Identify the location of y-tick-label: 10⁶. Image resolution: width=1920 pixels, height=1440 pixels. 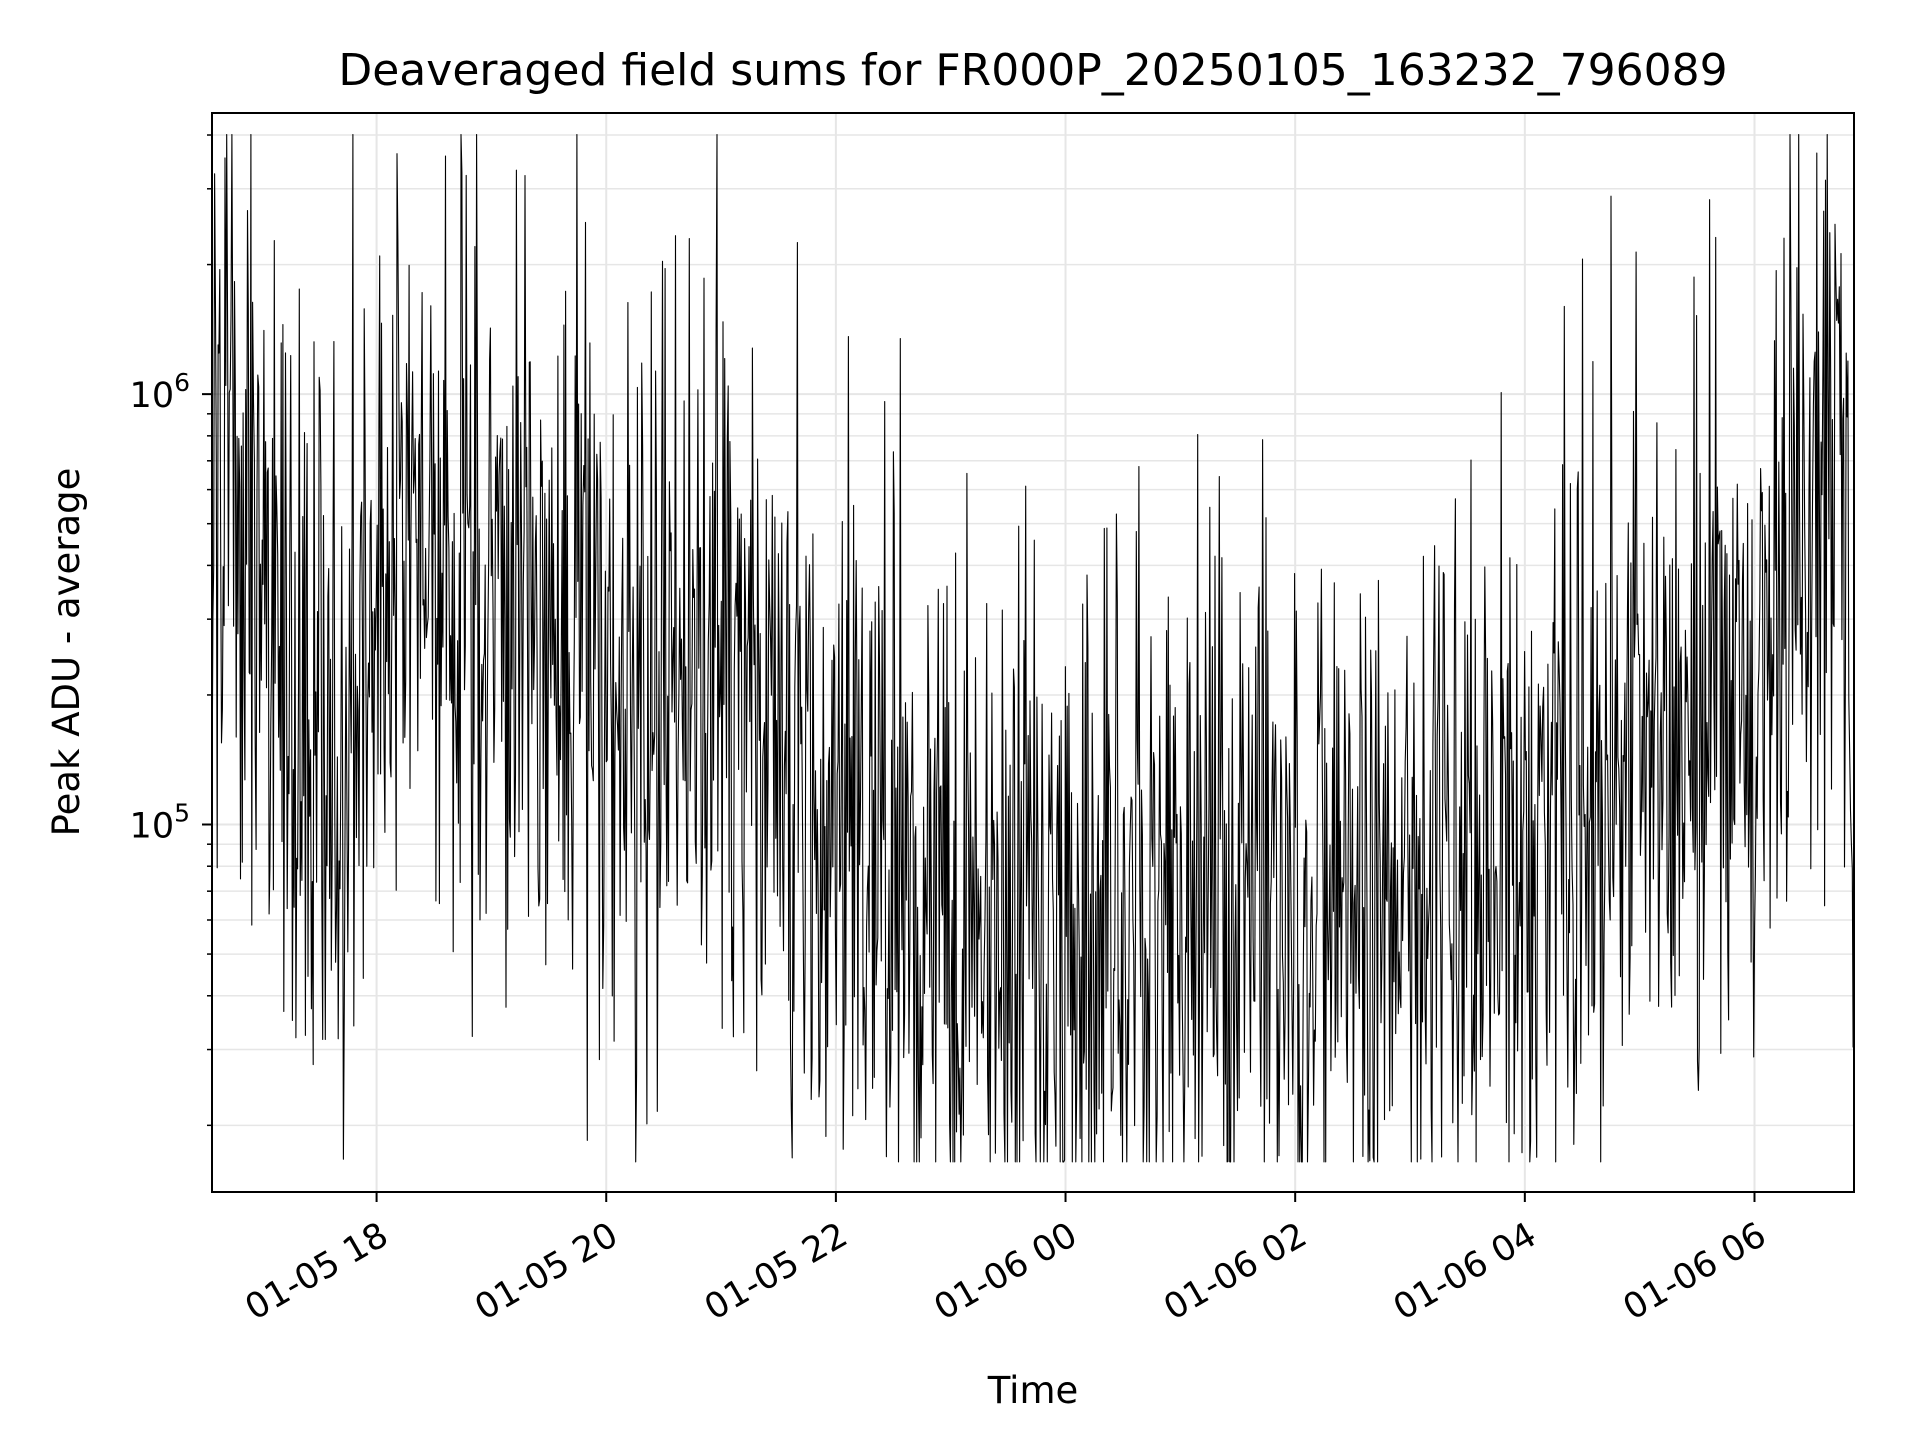
(160, 392).